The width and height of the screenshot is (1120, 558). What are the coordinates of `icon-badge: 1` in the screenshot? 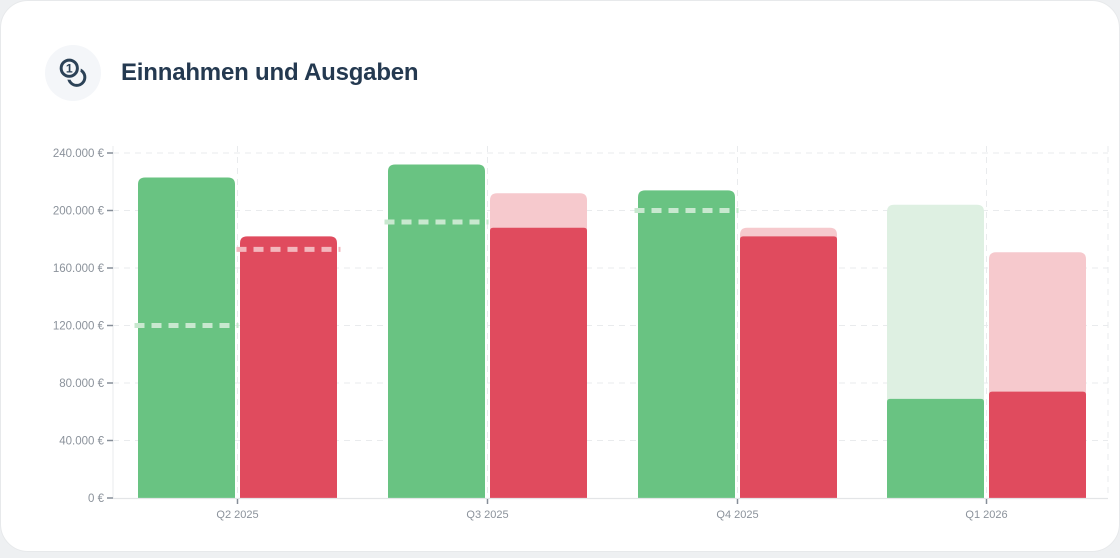 It's located at (73, 73).